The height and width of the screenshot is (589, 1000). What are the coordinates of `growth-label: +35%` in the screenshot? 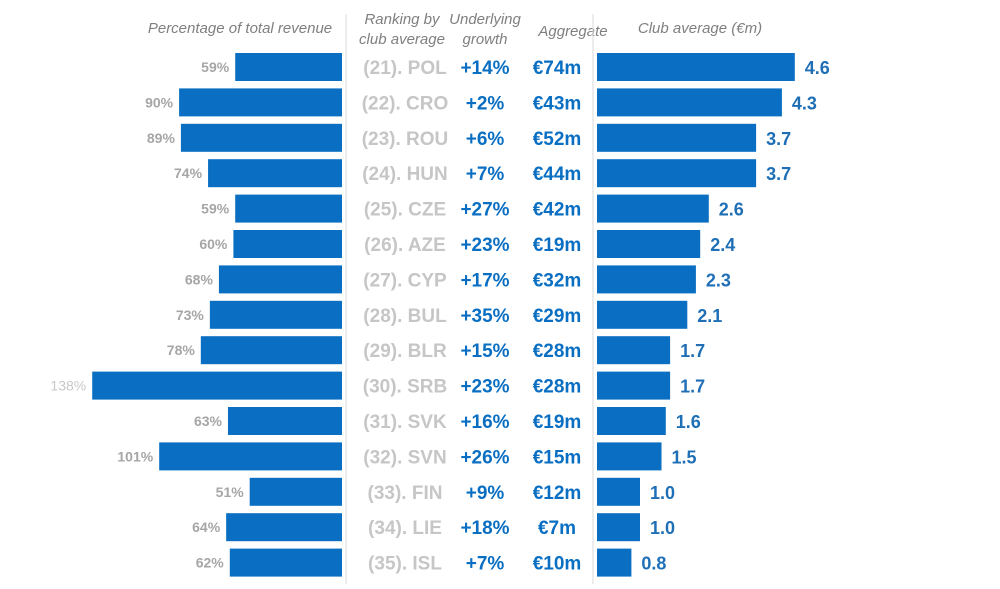 It's located at (484, 316).